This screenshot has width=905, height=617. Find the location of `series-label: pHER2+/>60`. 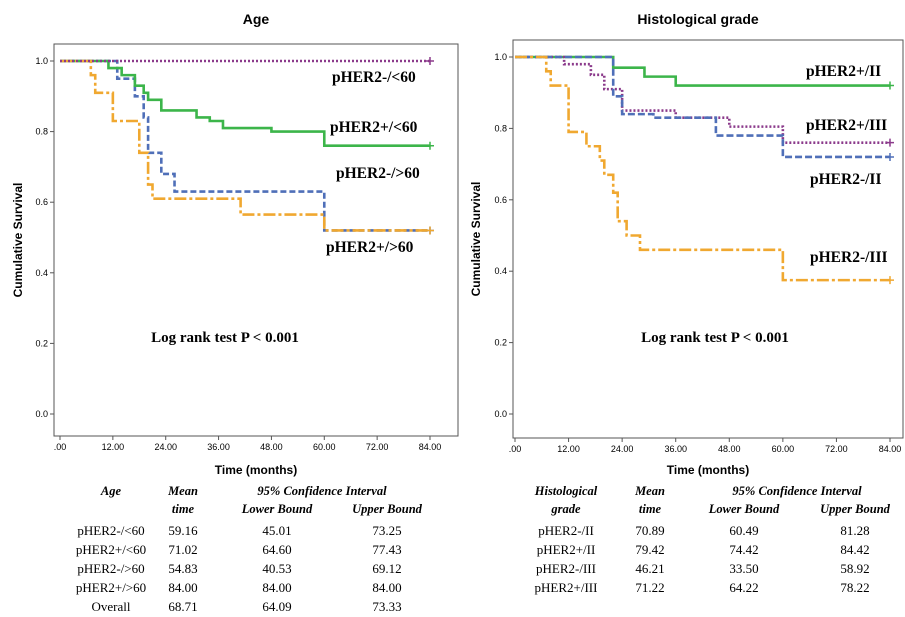

series-label: pHER2+/>60 is located at coordinates (370, 247).